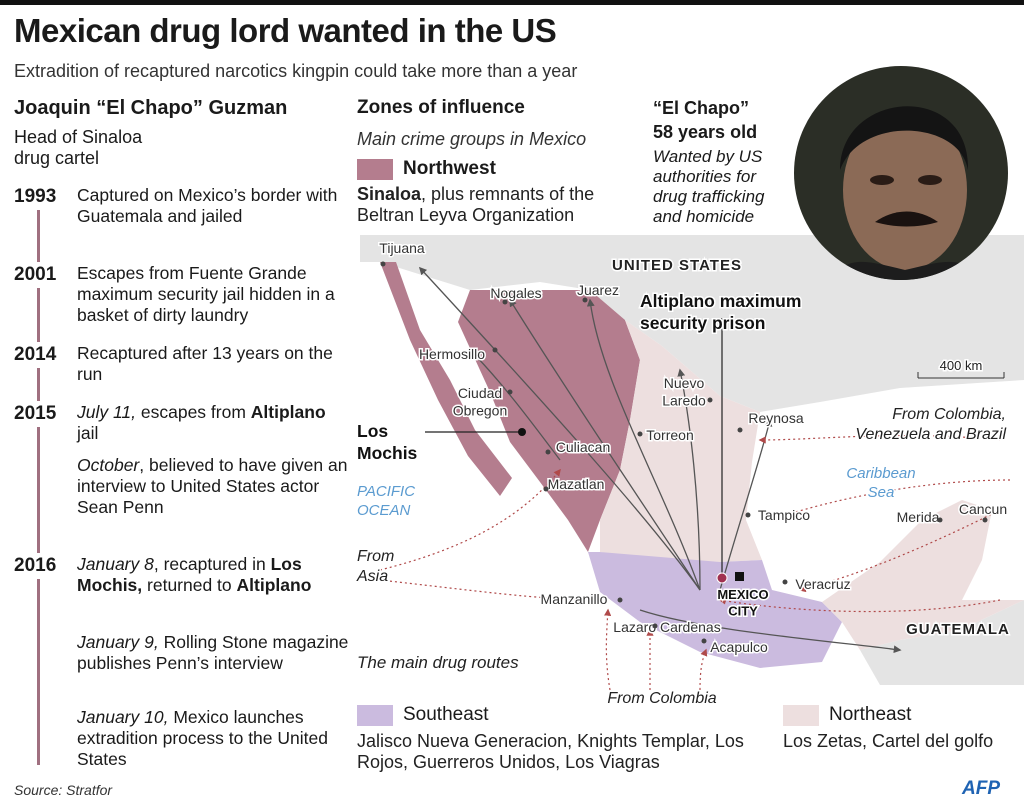 Image resolution: width=1024 pixels, height=811 pixels. What do you see at coordinates (387, 453) in the screenshot?
I see `map-label: Mochis` at bounding box center [387, 453].